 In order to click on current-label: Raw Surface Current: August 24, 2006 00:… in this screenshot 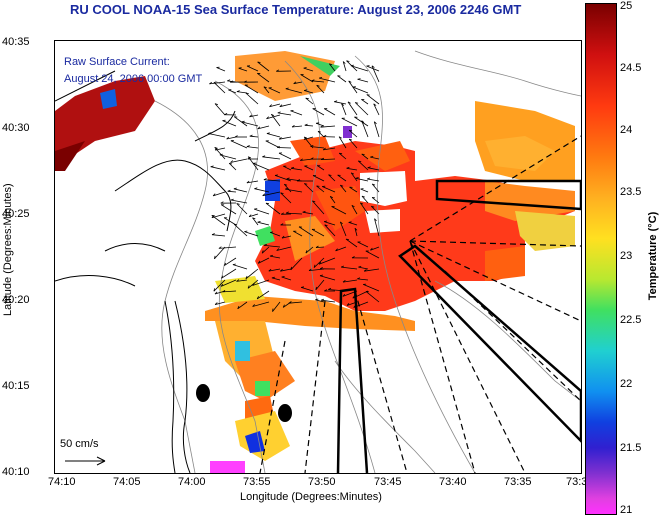, I will do `click(133, 71)`.